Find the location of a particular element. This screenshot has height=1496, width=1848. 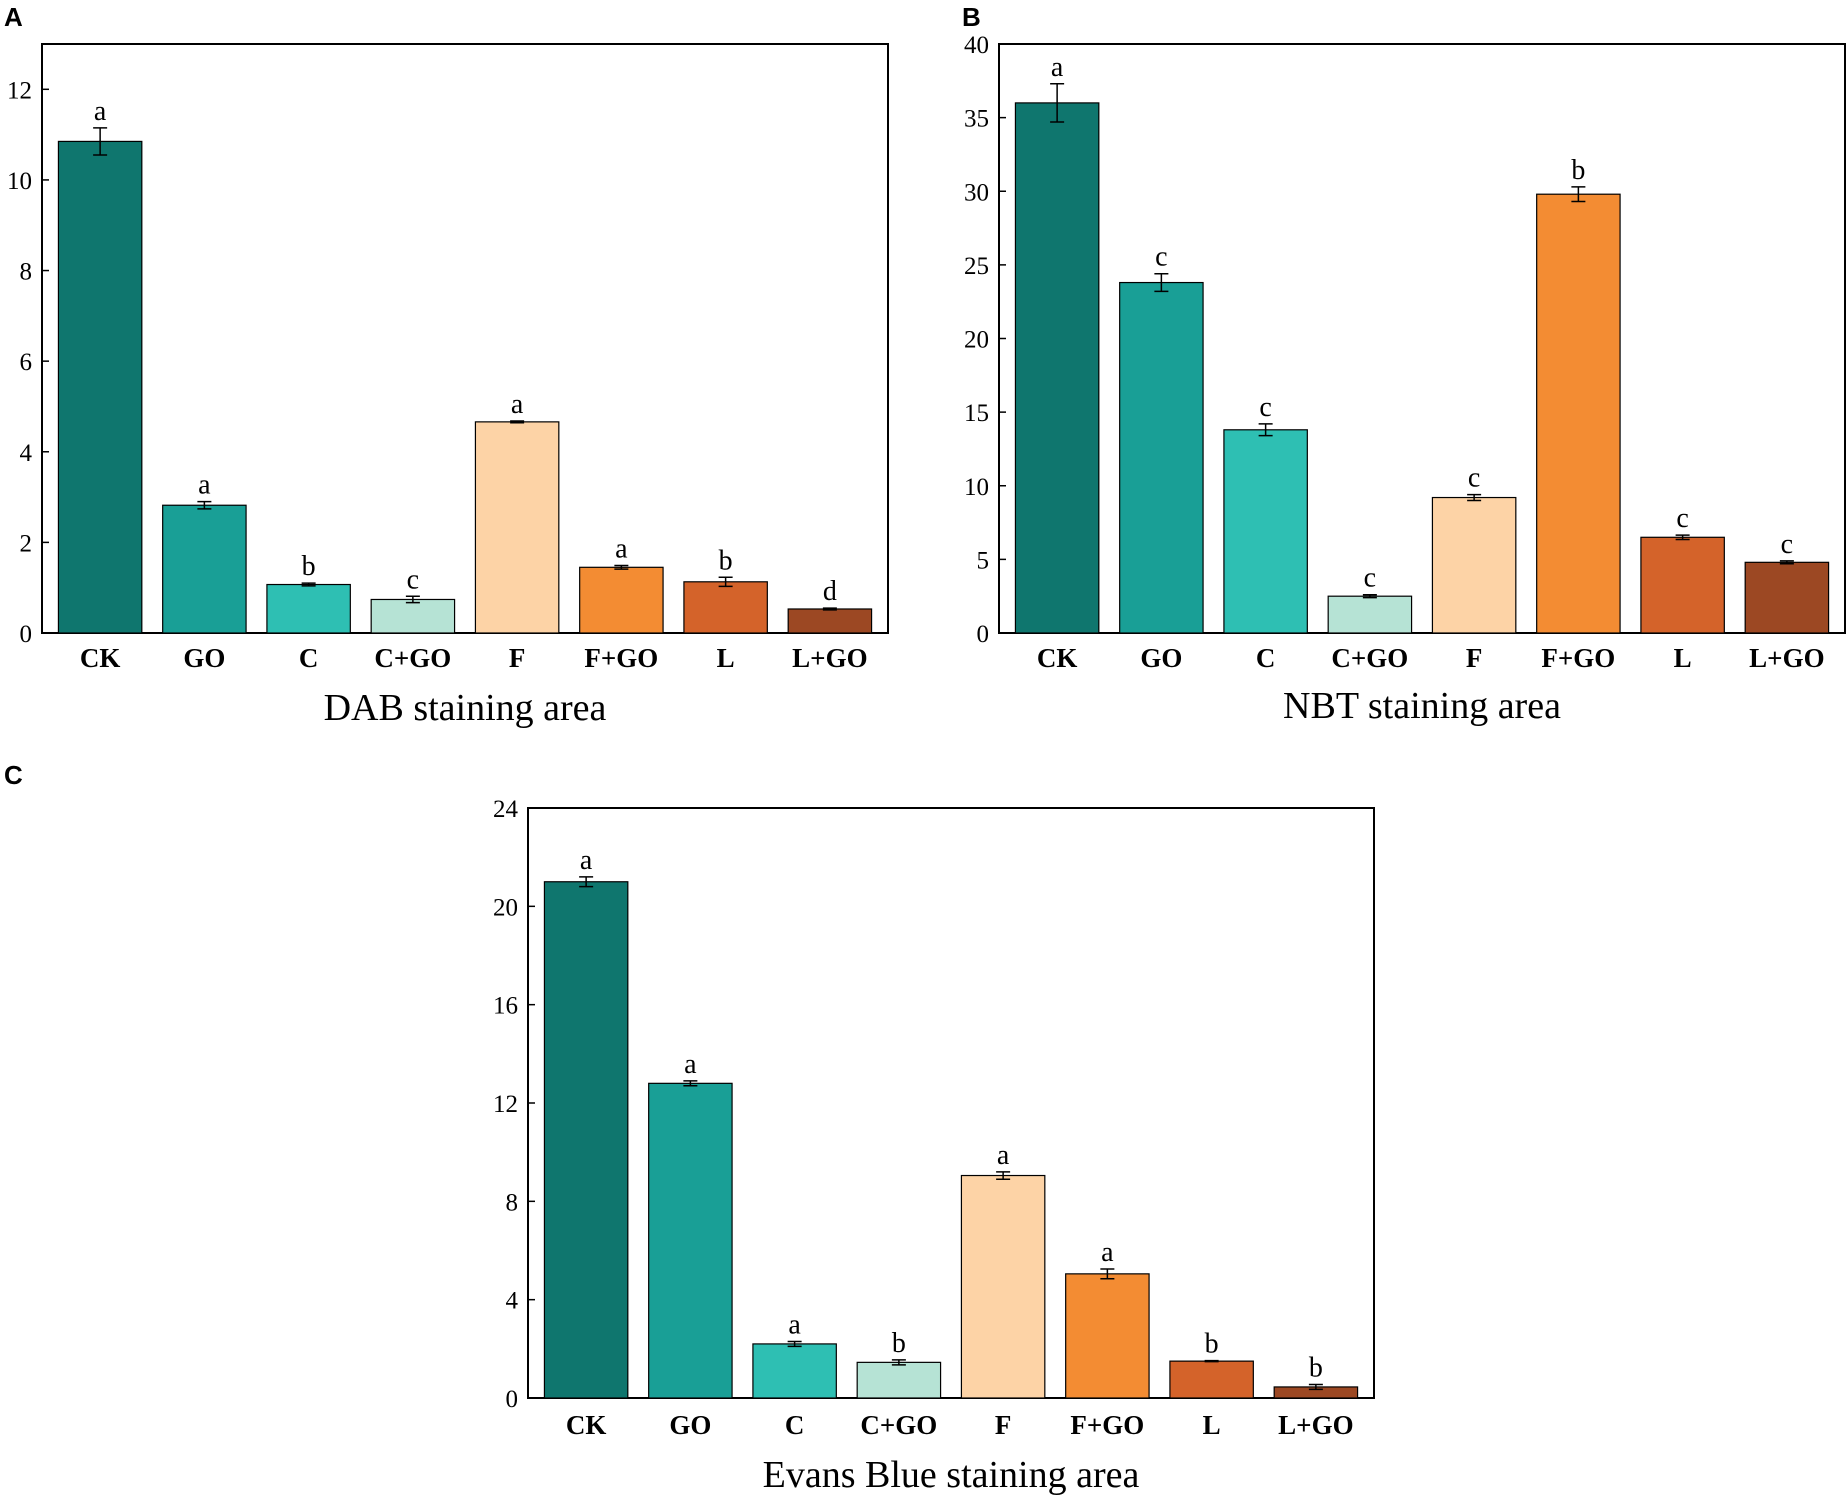

significance-label-l: b is located at coordinates (726, 560).